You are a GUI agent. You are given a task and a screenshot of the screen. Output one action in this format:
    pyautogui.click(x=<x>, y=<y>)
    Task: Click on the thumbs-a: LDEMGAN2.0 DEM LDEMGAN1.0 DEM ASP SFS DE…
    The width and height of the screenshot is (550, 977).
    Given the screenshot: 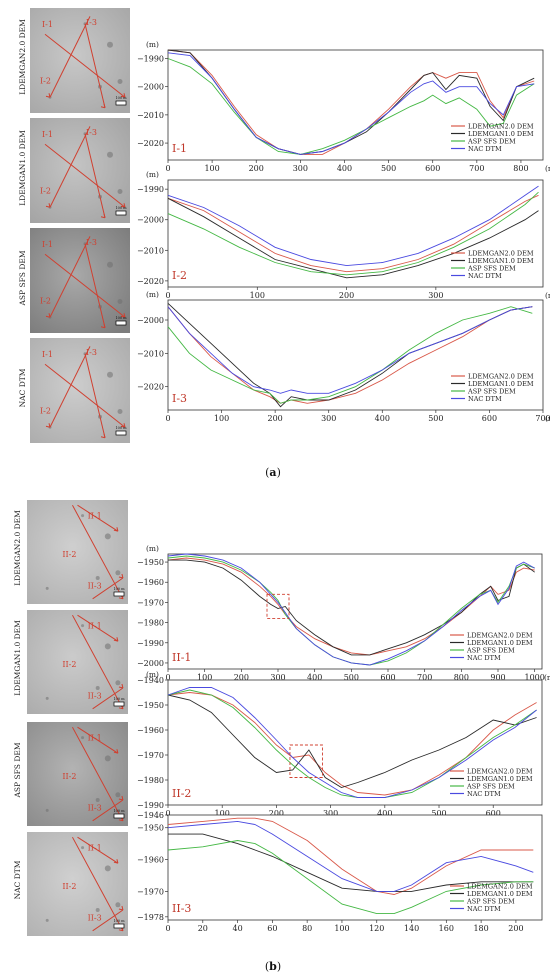 What is the action you would take?
    pyautogui.click(x=22, y=213)
    